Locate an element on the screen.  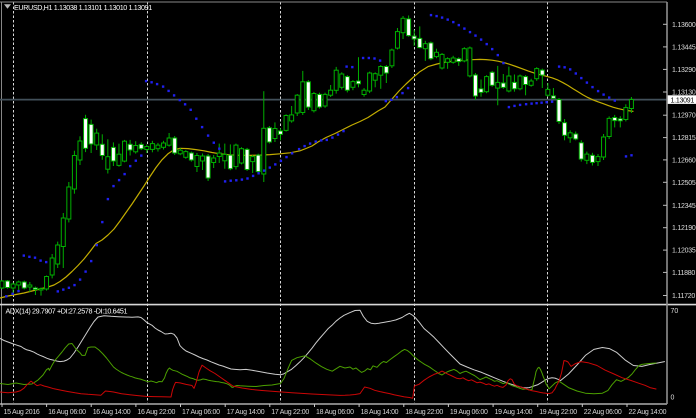
svg-text: 15 Aug 2016 is located at coordinates (22, 412).